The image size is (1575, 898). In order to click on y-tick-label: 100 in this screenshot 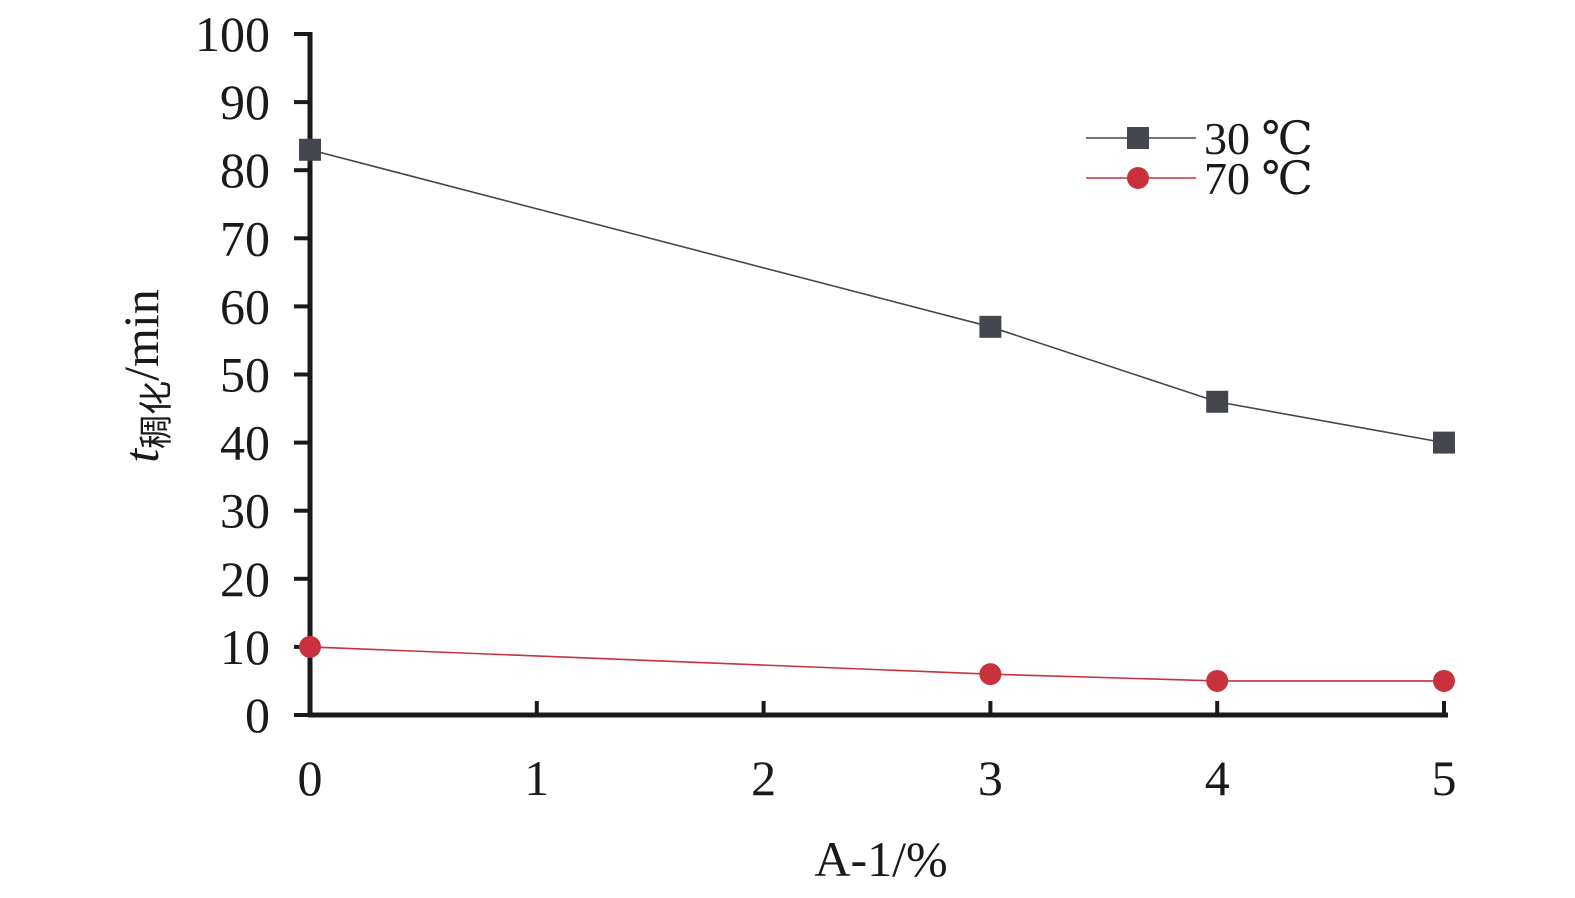, I will do `click(232, 34)`.